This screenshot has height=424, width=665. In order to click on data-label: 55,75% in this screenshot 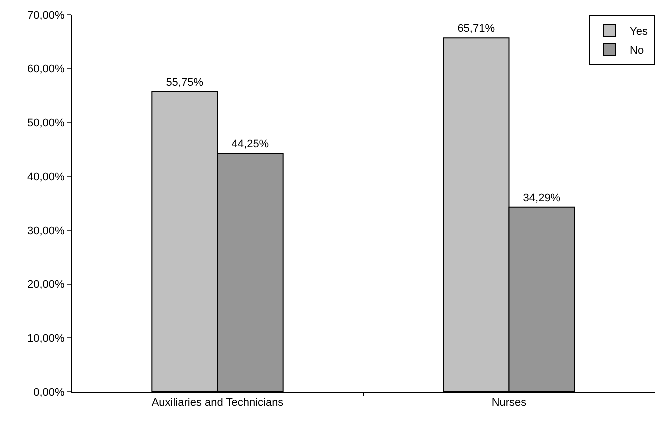, I will do `click(185, 82)`.